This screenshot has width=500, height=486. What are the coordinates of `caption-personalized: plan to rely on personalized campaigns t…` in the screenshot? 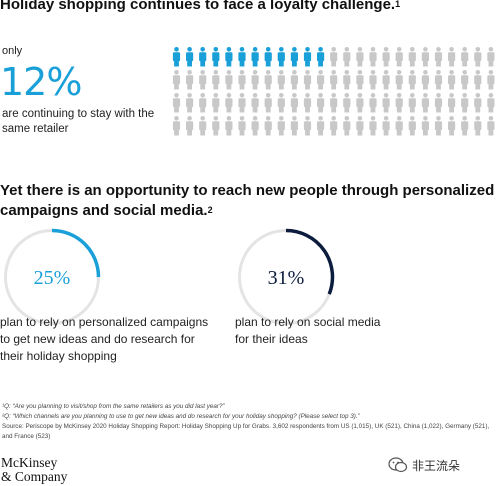 It's located at (104, 339).